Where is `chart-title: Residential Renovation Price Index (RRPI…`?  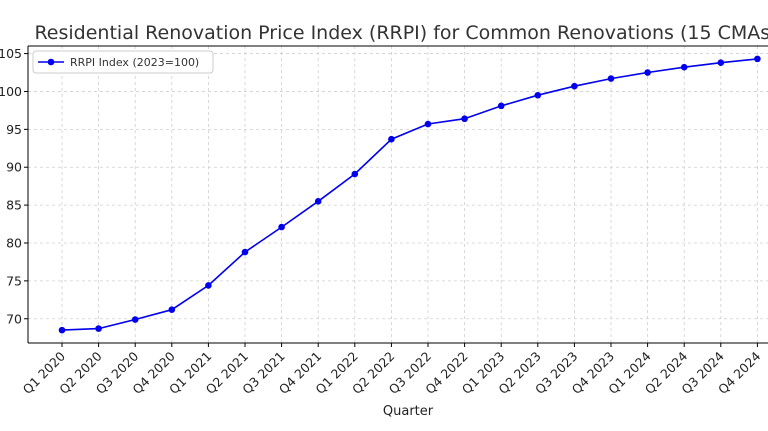
chart-title: Residential Renovation Price Index (RRPI… is located at coordinates (401, 33).